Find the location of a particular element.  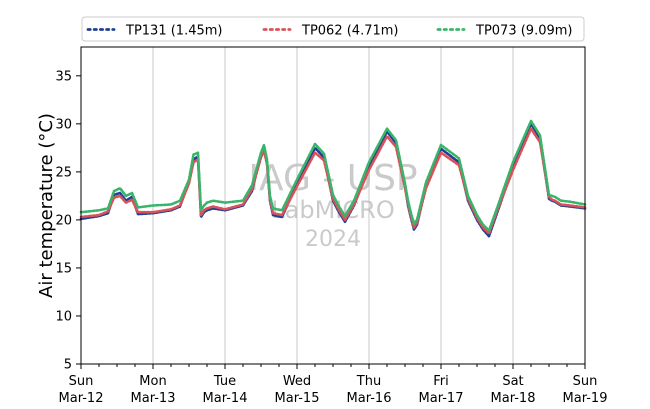

y-tick-label: 30 is located at coordinates (63, 124).